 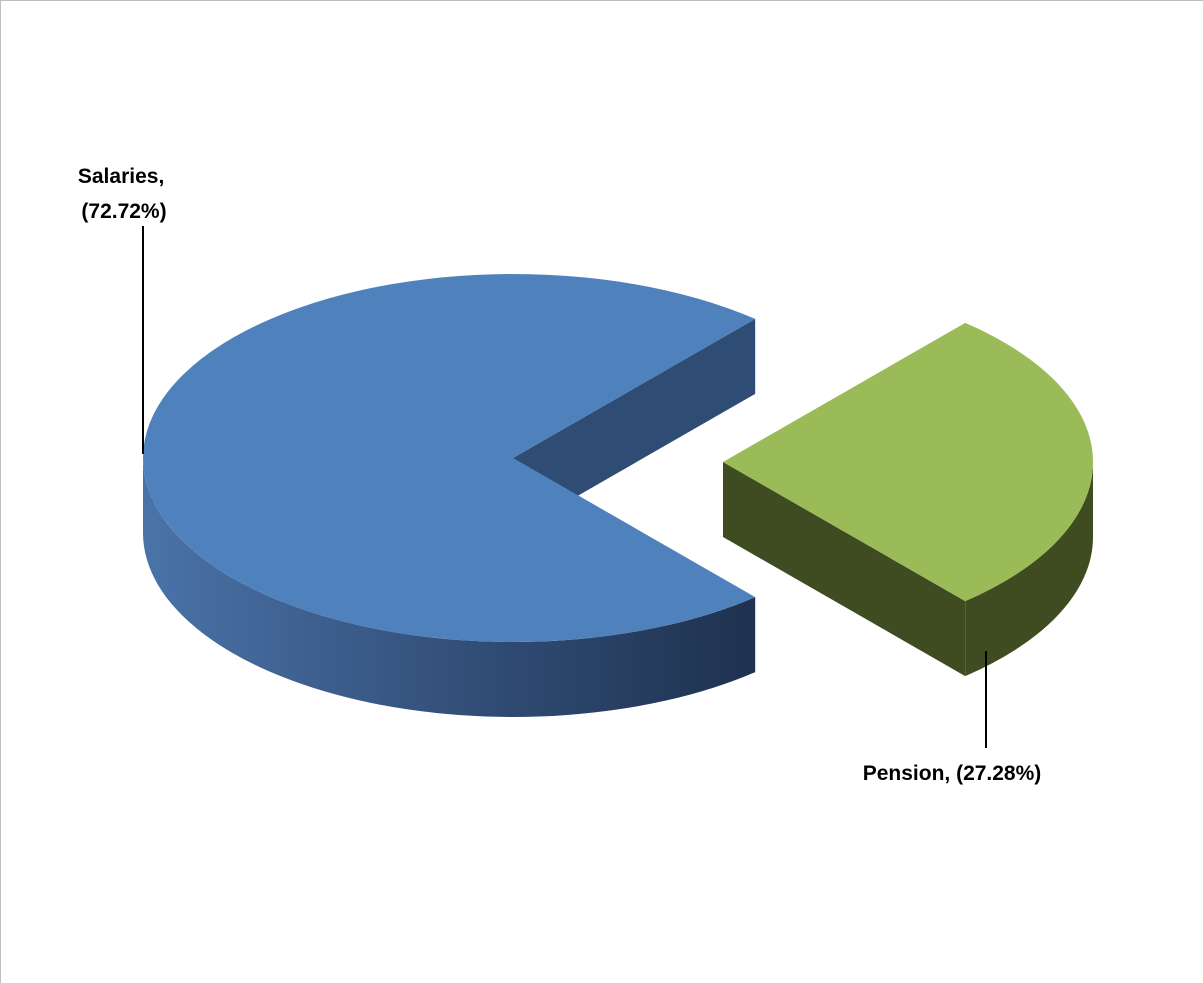 What do you see at coordinates (952, 773) in the screenshot?
I see `data-label-pension: Pension, (27.28%)` at bounding box center [952, 773].